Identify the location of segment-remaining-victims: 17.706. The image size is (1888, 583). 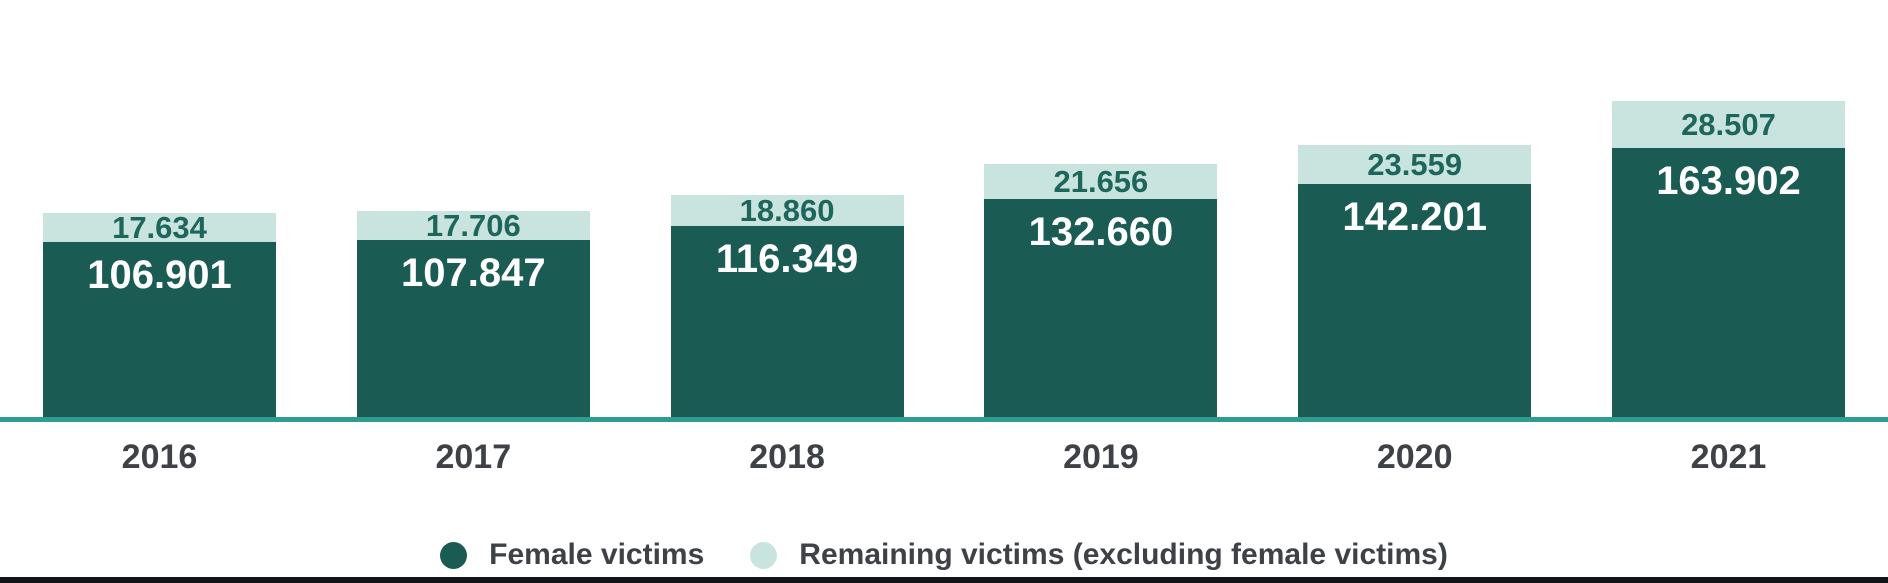
(473, 226).